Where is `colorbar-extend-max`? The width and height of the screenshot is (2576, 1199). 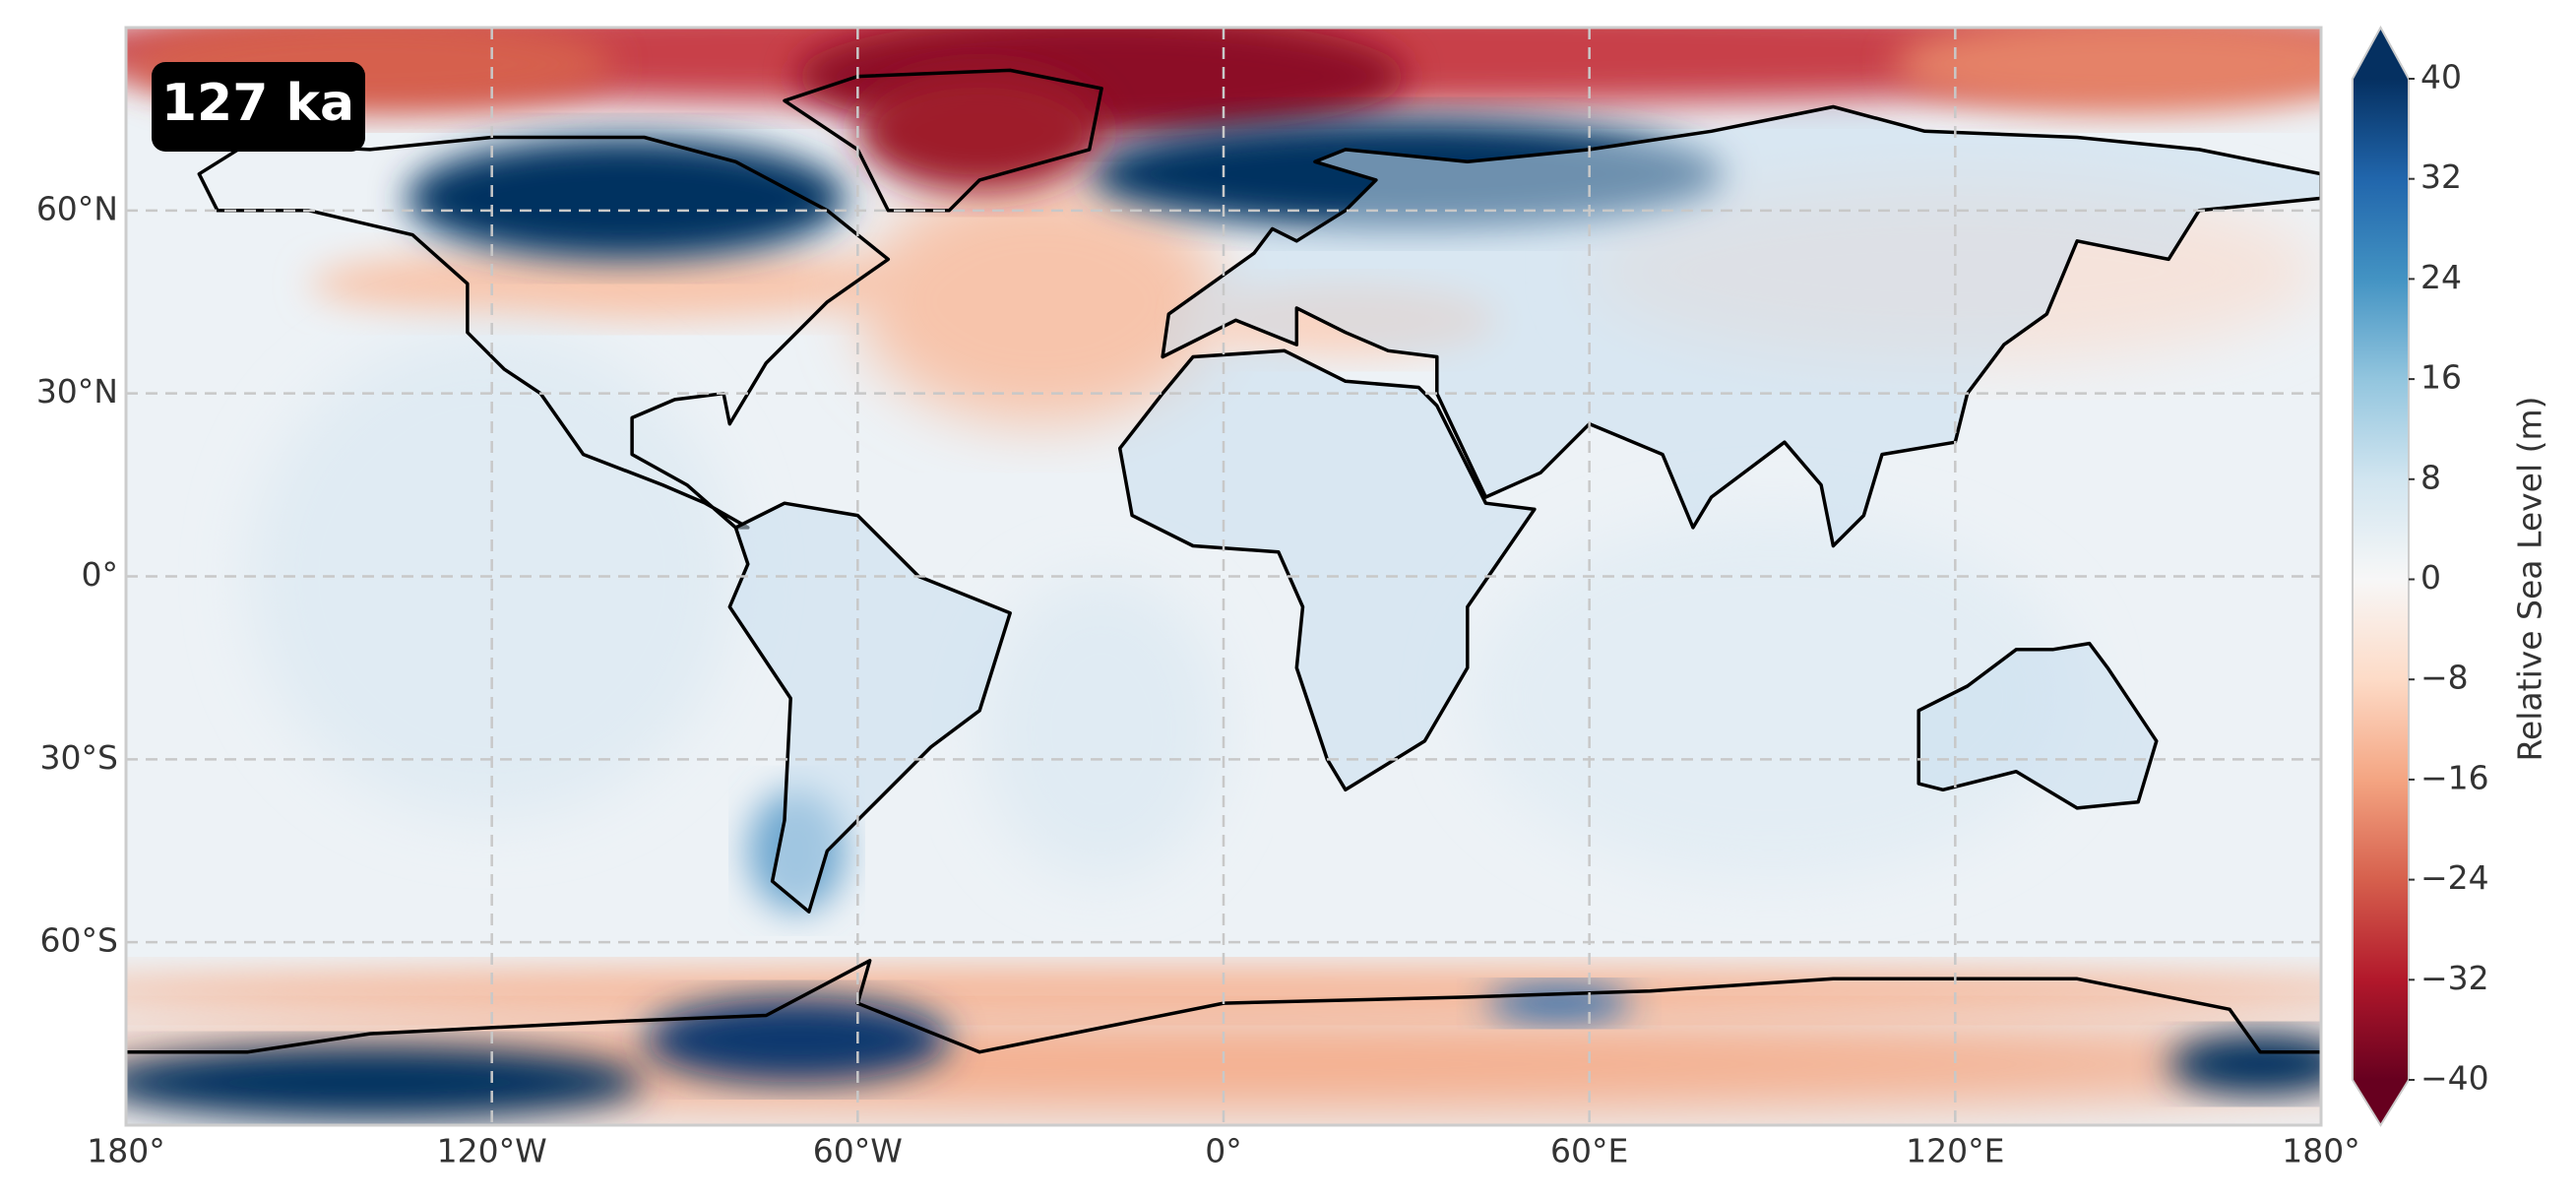
colorbar-extend-max is located at coordinates (2381, 53).